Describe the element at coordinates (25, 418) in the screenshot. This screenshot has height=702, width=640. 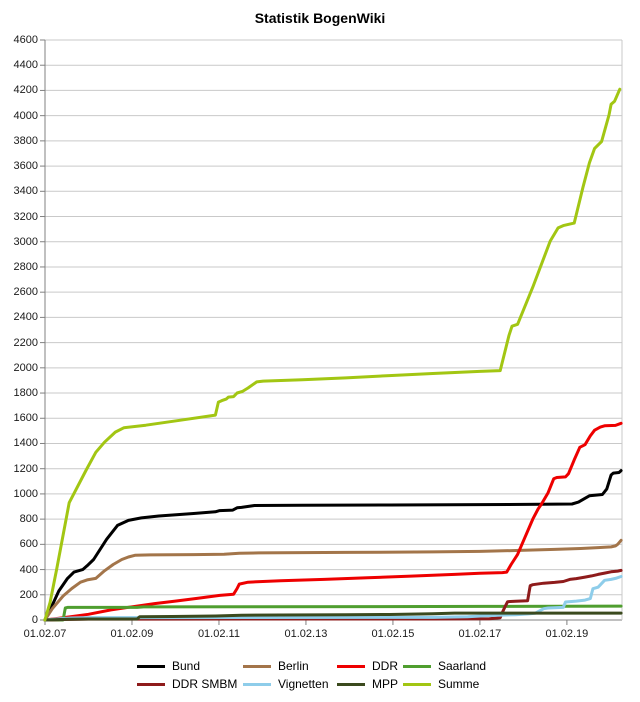
I see `y-tick-label: 1600` at that location.